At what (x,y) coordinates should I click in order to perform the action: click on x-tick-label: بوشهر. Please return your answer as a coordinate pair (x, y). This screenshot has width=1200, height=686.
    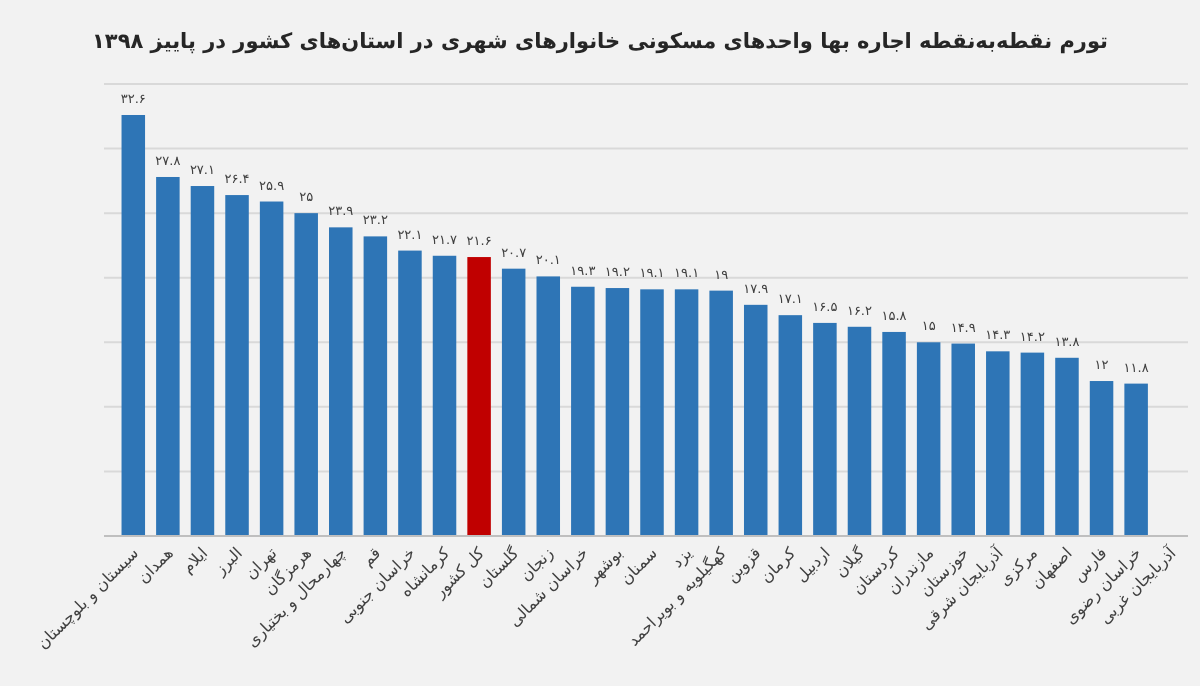
    Looking at the image, I should click on (604, 566).